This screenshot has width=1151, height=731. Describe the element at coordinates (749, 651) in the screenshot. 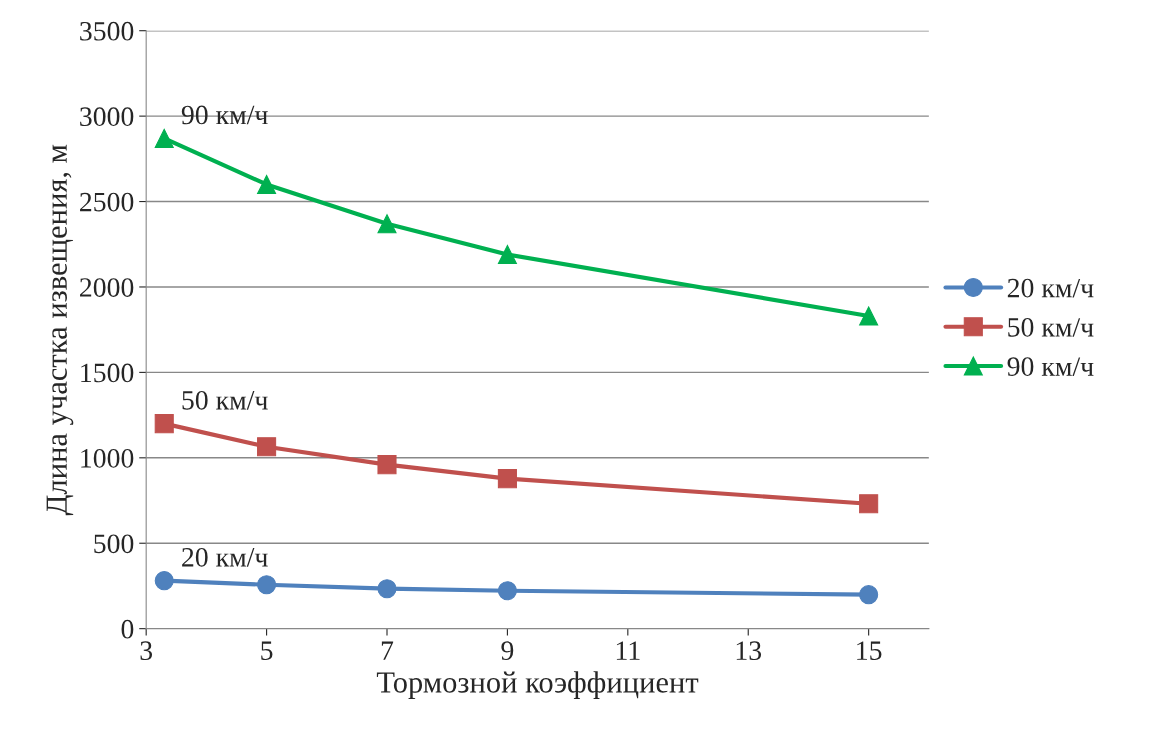

I see `x-tick-label: 13` at that location.